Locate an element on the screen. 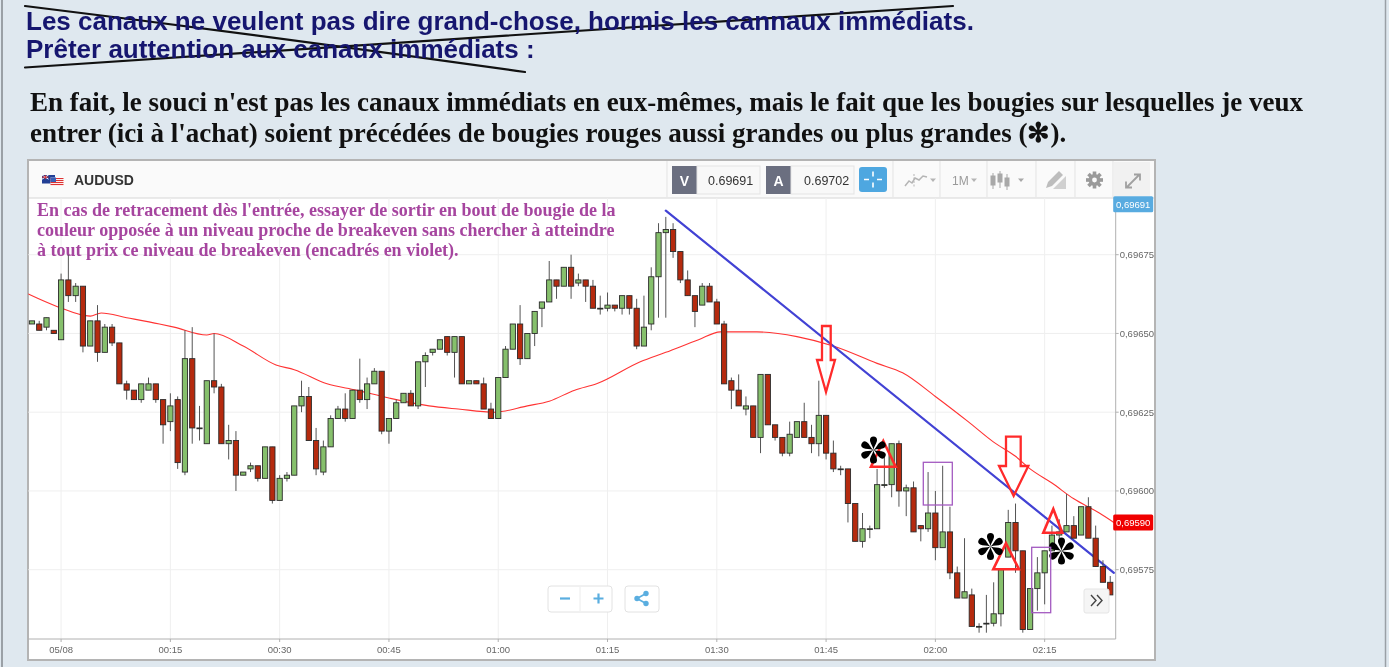  y-tick-label: 0,69675 is located at coordinates (1137, 255).